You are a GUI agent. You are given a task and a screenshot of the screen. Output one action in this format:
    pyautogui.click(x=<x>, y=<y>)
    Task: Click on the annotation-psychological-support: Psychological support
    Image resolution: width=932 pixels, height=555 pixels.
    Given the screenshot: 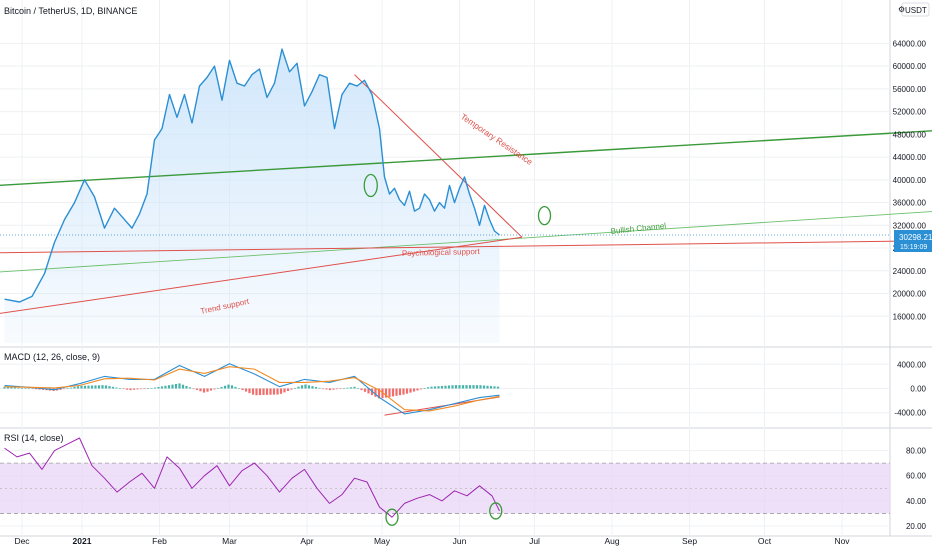 What is the action you would take?
    pyautogui.click(x=441, y=252)
    